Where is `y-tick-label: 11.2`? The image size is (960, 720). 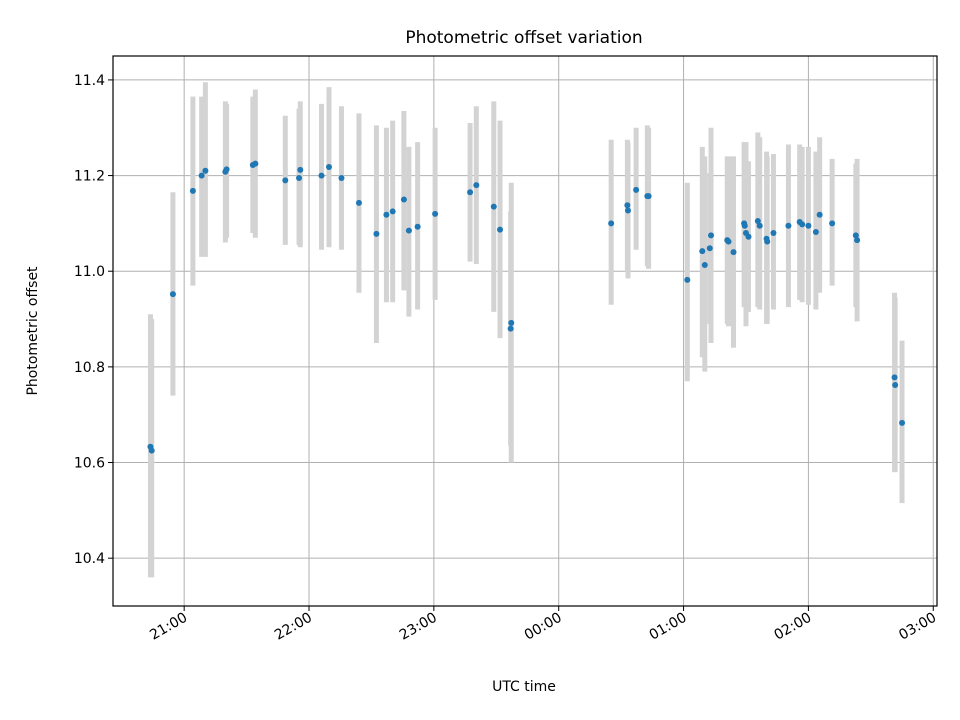 y-tick-label: 11.2 is located at coordinates (89, 177).